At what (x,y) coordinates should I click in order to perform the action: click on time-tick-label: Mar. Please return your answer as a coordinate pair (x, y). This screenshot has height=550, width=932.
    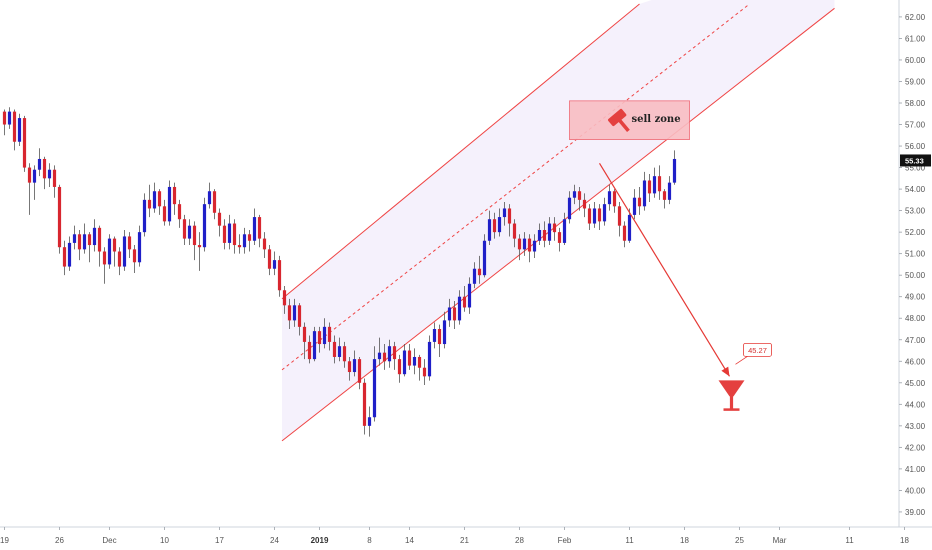
    Looking at the image, I should click on (780, 540).